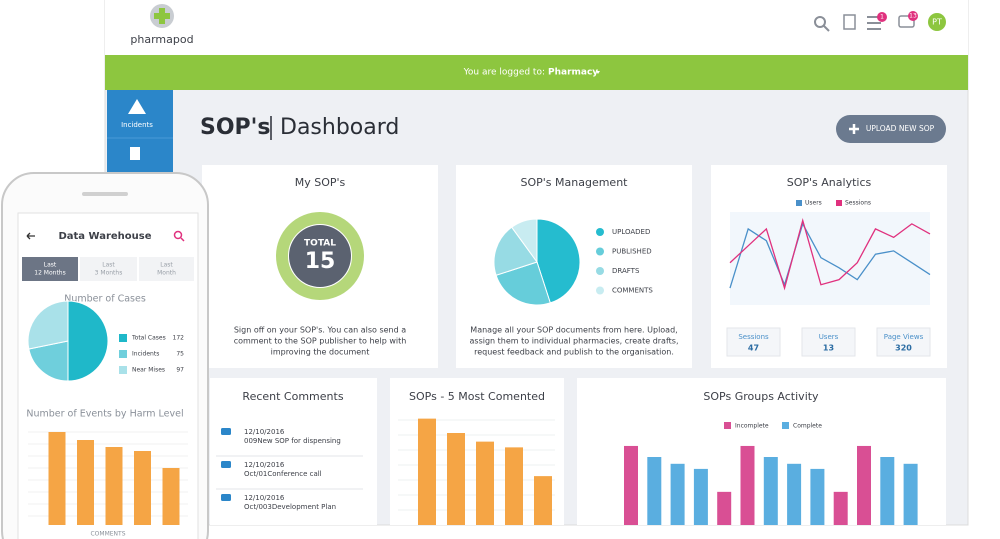 This screenshot has height=539, width=1000. I want to click on banner, so click(536, 72).